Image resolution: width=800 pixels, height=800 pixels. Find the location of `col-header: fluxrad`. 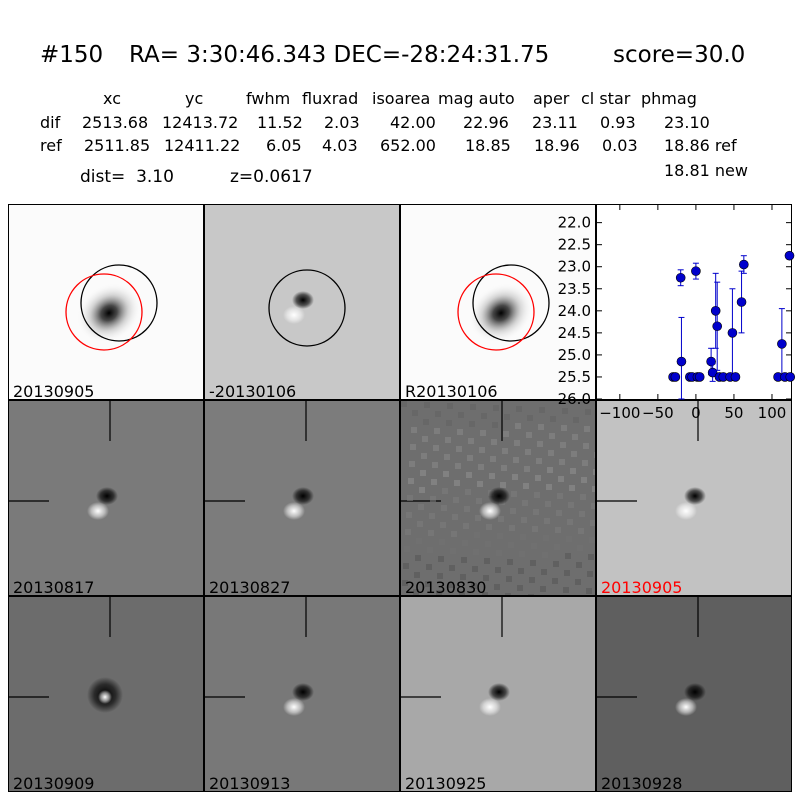

col-header: fluxrad is located at coordinates (330, 98).